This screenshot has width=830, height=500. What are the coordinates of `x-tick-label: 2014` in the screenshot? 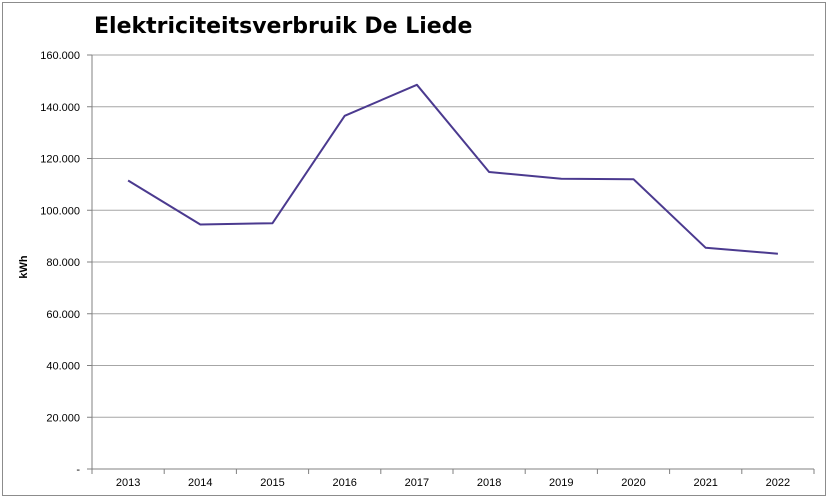 It's located at (200, 483).